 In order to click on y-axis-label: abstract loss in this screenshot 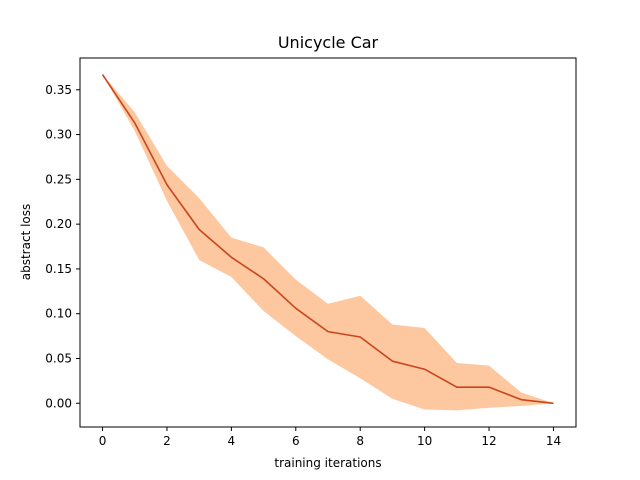, I will do `click(26, 242)`.